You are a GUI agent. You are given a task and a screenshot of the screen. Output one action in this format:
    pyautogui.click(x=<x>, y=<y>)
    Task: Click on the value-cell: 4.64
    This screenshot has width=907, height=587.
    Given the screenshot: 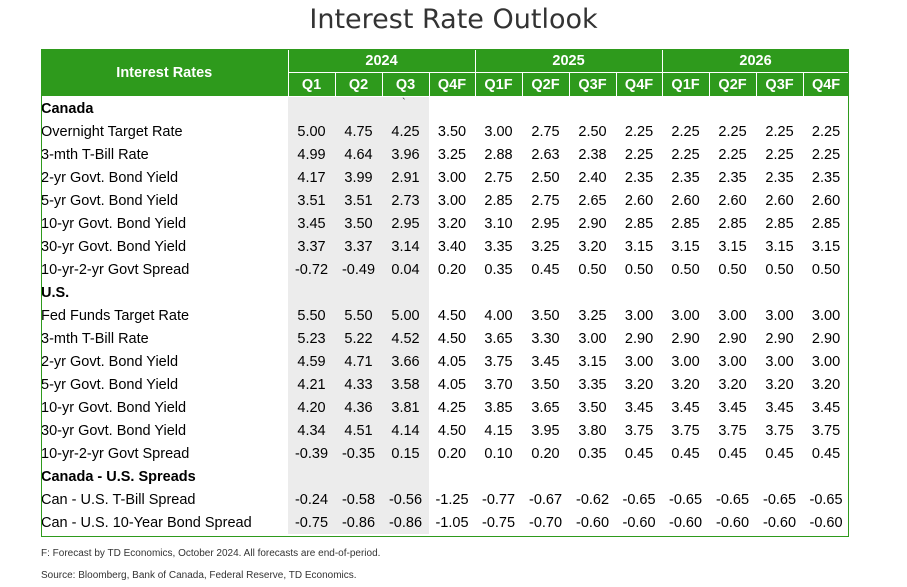 What is the action you would take?
    pyautogui.click(x=358, y=154)
    